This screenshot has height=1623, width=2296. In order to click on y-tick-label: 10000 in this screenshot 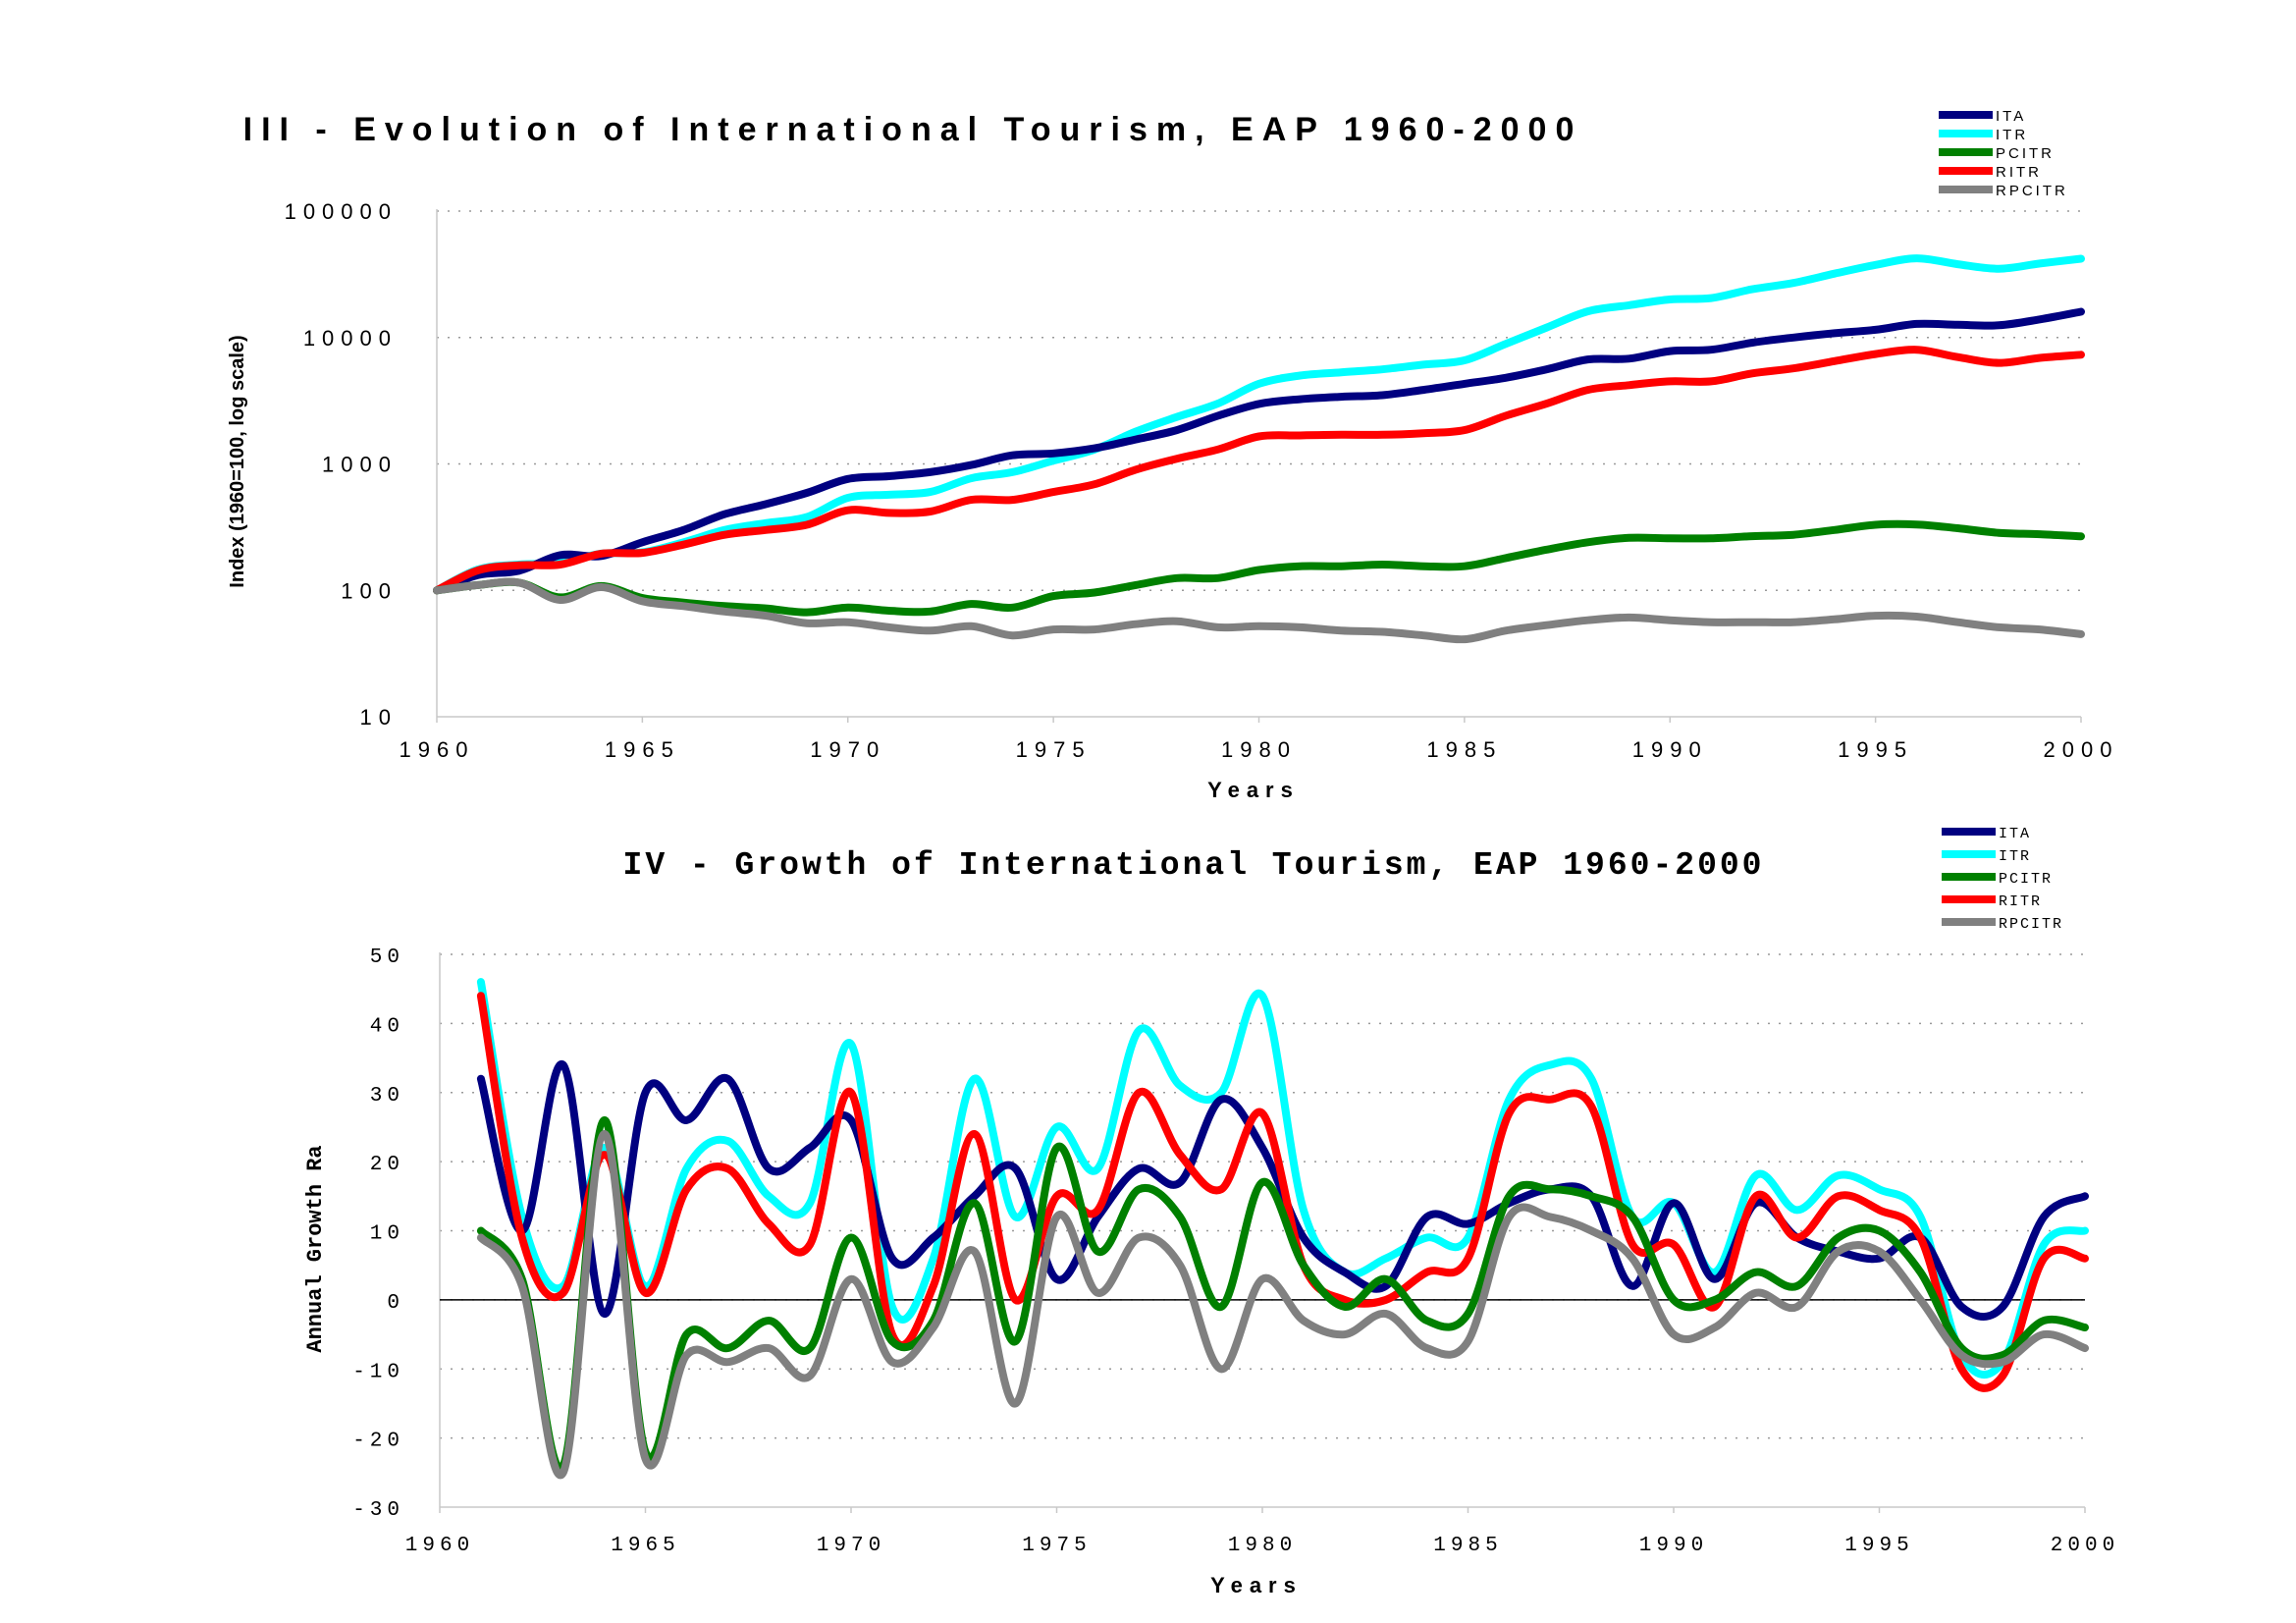, I will do `click(350, 338)`.